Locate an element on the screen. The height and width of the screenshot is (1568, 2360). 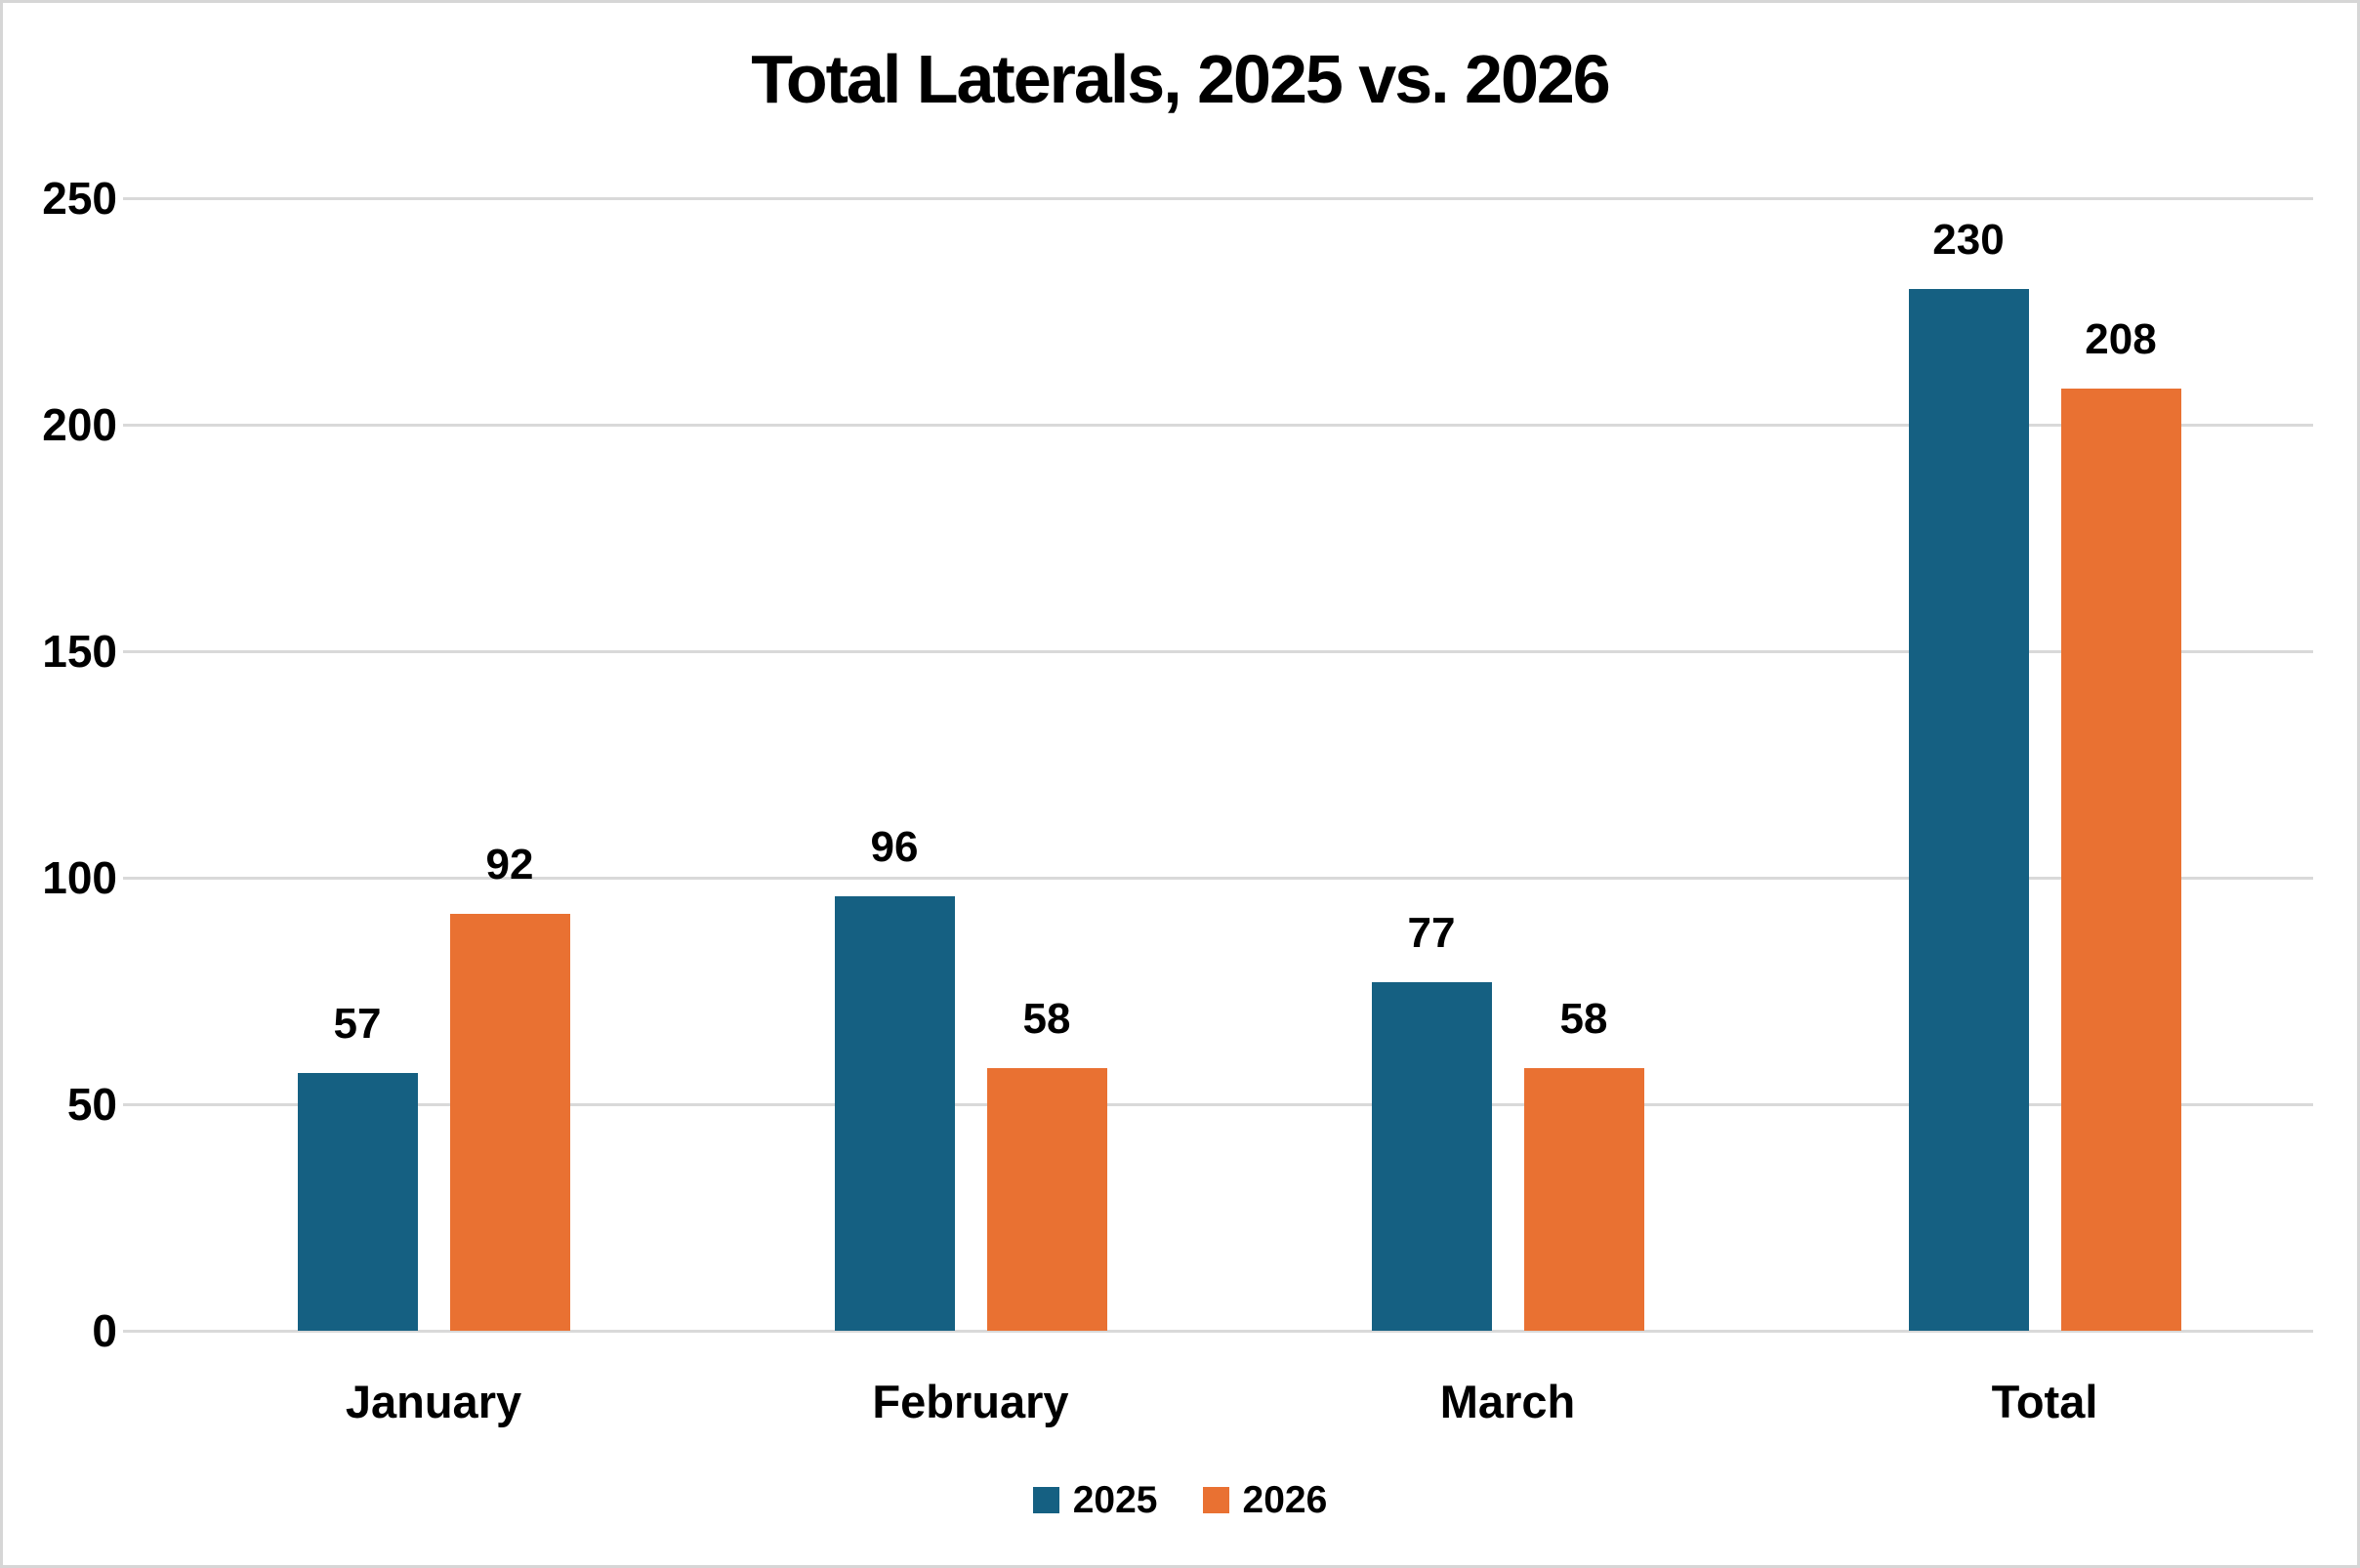
x-category-label-january: January is located at coordinates (433, 1401).